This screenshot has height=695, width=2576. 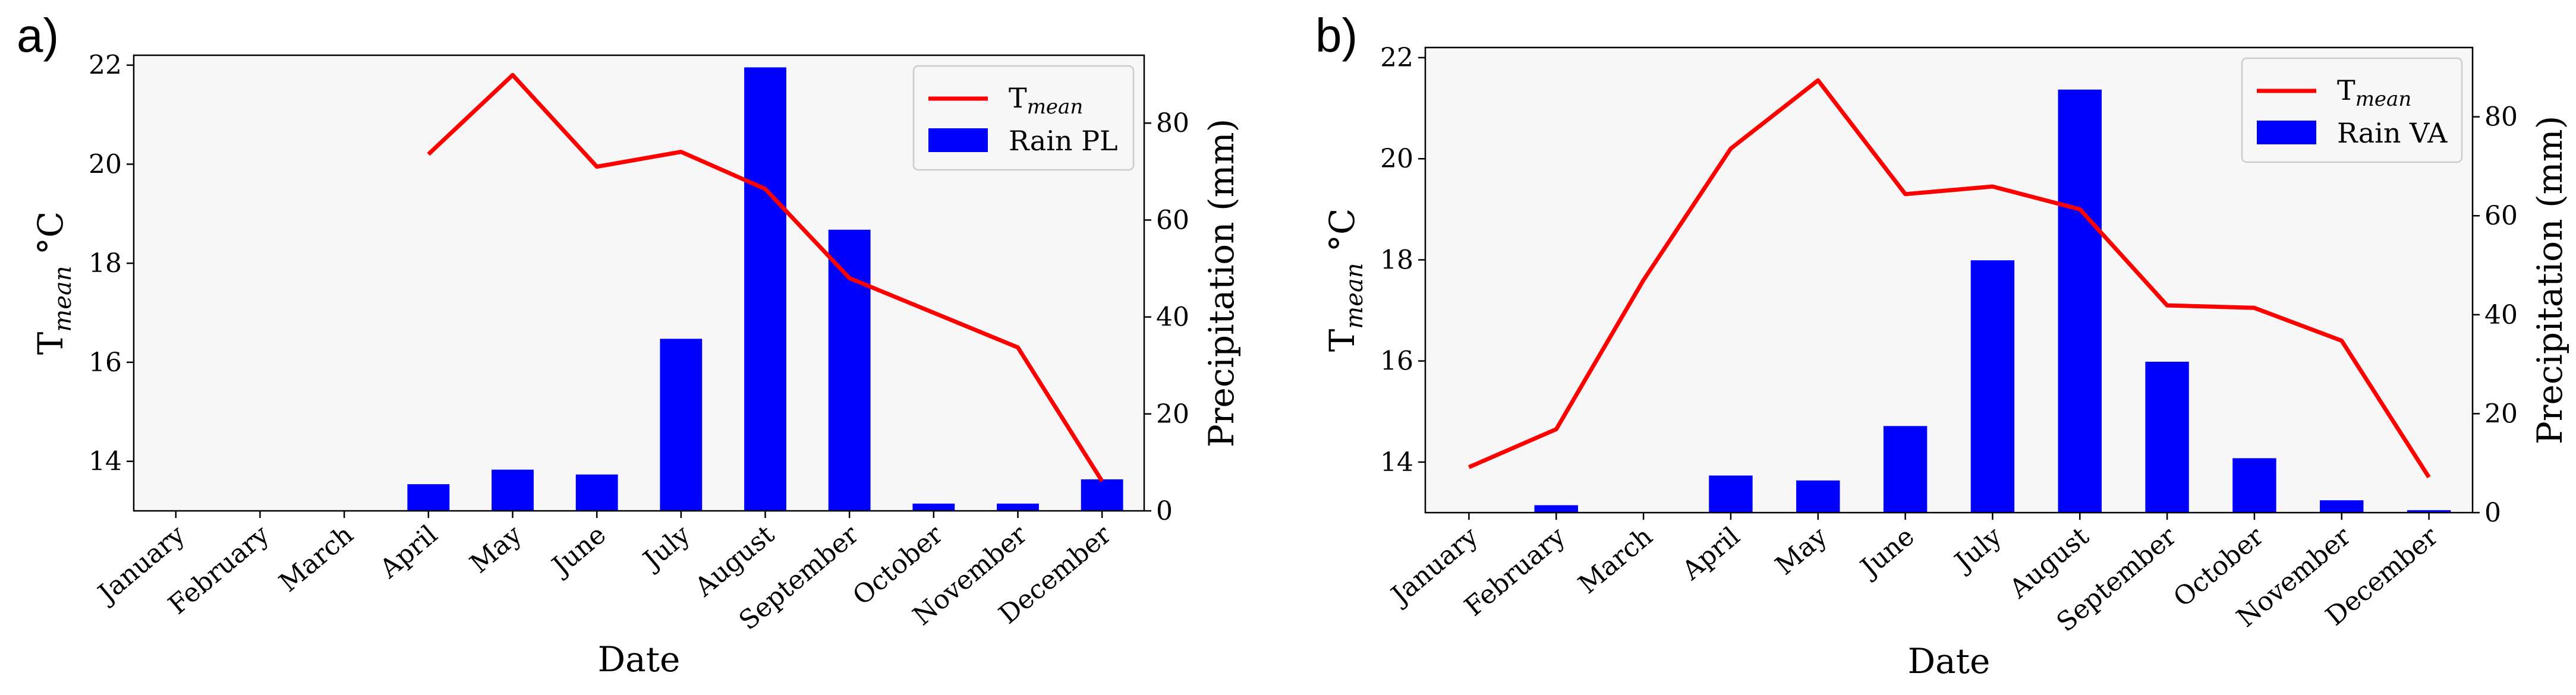 I want to click on panel-label-b: b), so click(x=1336, y=35).